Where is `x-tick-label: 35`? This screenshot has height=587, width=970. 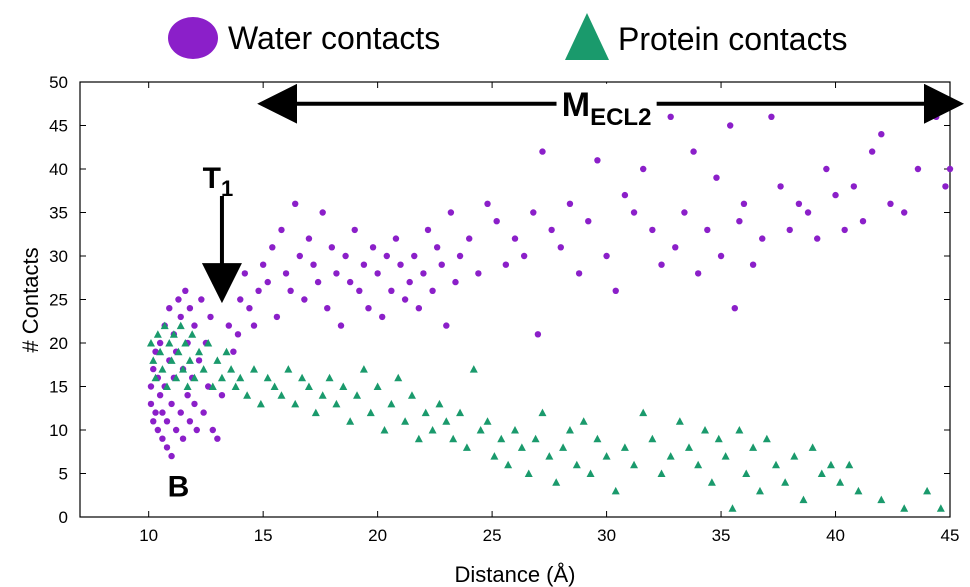 x-tick-label: 35 is located at coordinates (721, 535).